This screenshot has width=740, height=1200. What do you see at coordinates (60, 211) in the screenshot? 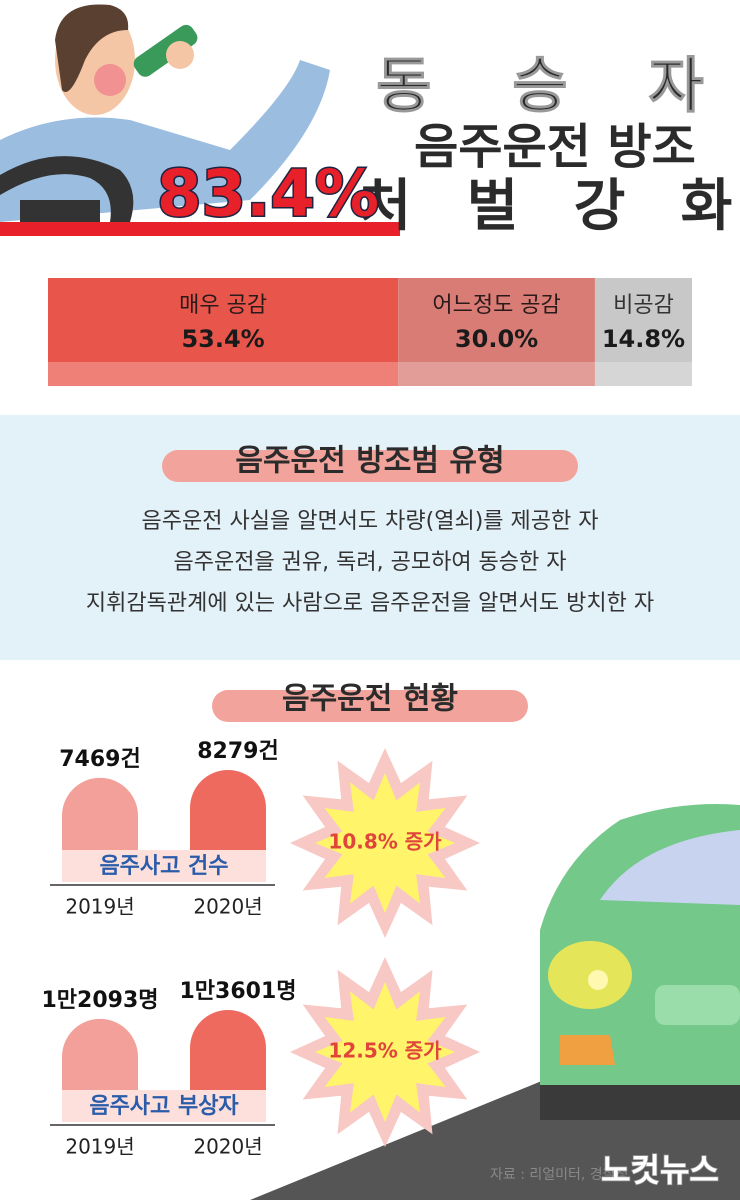
I see `steering-hub` at bounding box center [60, 211].